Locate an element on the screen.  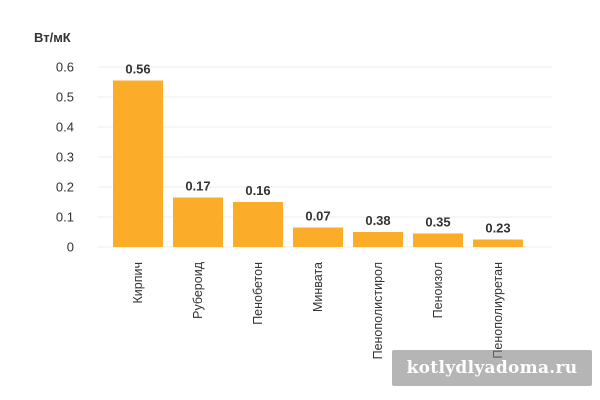
x-tick-label: Кирпич is located at coordinates (138, 282).